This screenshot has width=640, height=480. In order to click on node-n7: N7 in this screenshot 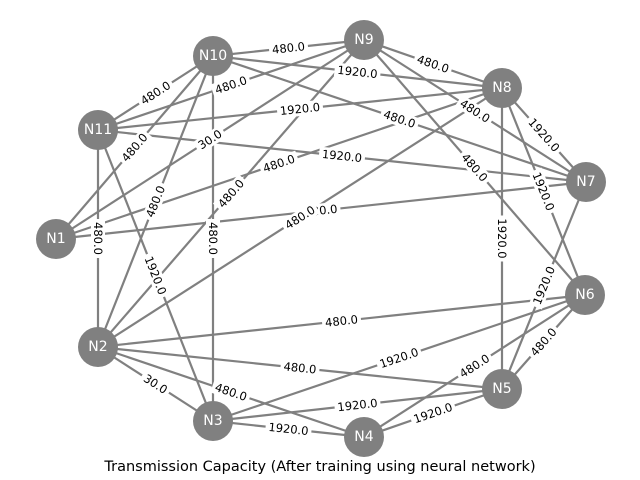, I will do `click(586, 182)`.